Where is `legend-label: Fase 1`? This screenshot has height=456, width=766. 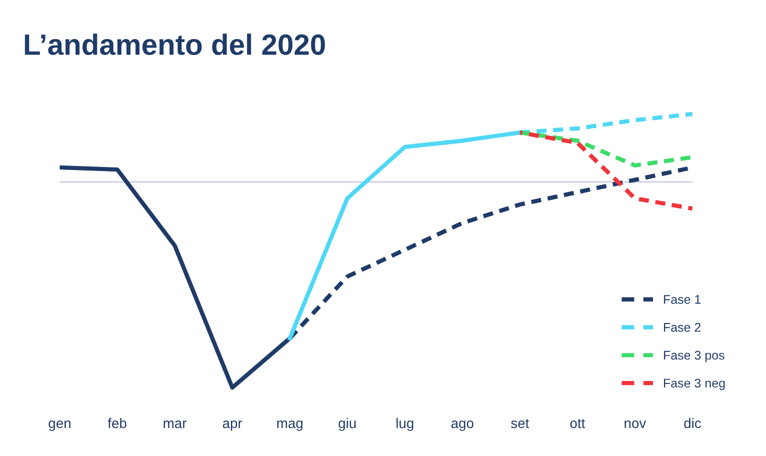
legend-label: Fase 1 is located at coordinates (682, 299).